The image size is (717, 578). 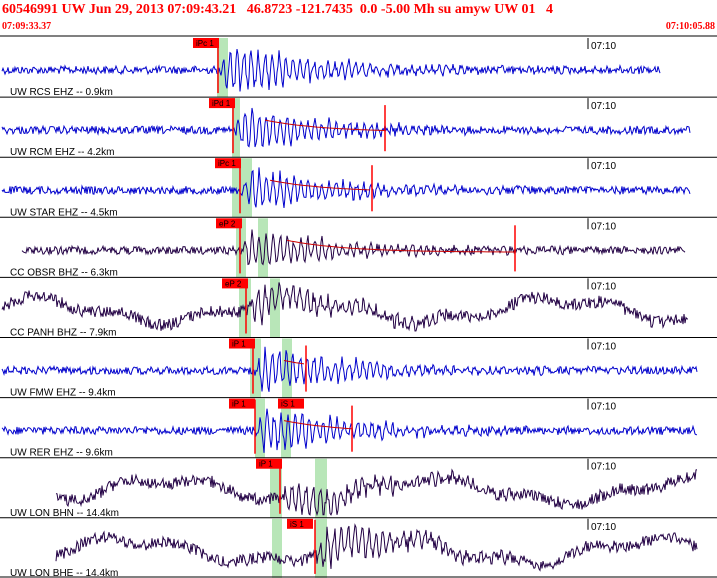 I want to click on trace-row: iP 1 07:10 UW LON BHN -- 14.4km, so click(x=358, y=488).